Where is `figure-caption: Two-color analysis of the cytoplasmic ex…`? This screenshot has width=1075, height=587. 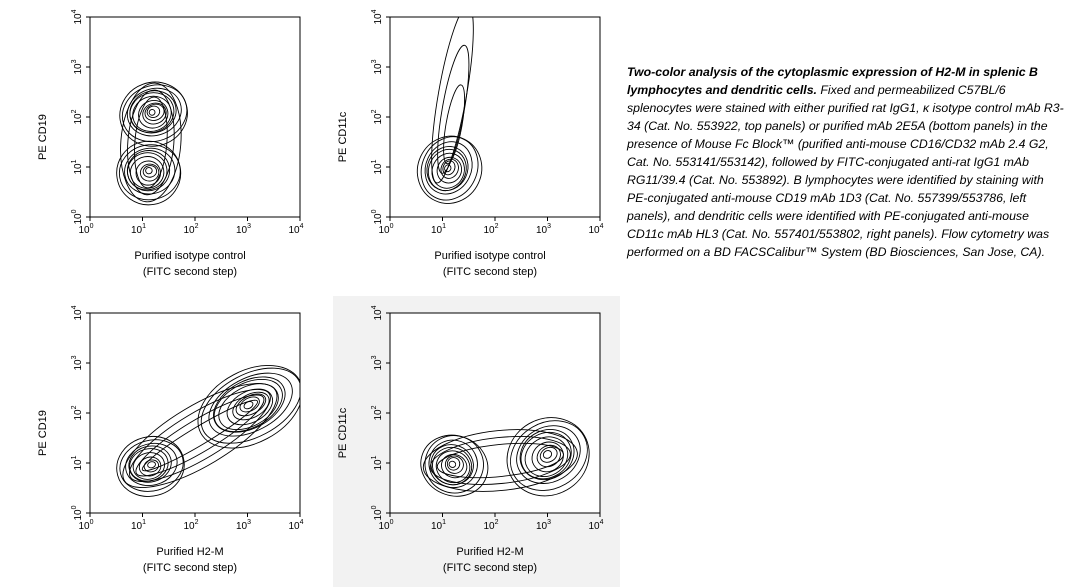
figure-caption: Two-color analysis of the cytoplasmic ex… is located at coordinates (847, 162).